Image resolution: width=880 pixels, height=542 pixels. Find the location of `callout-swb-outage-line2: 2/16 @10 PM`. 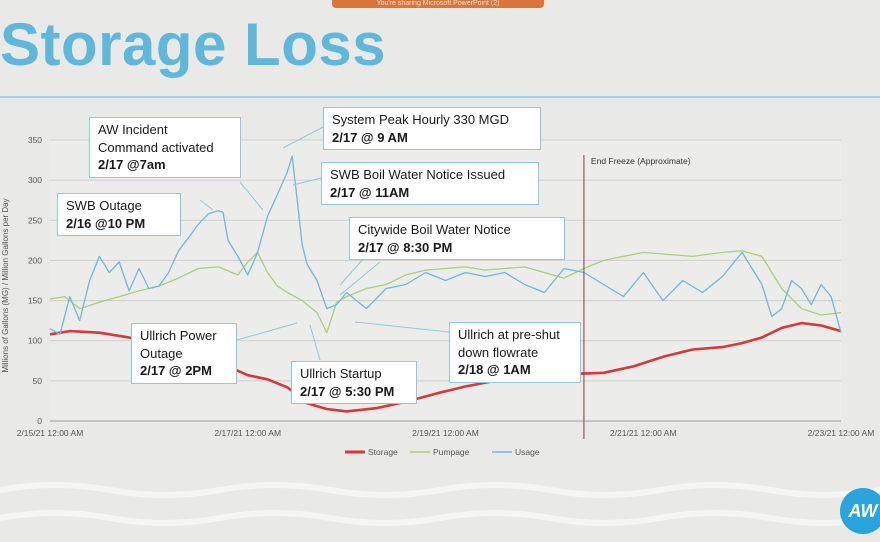

callout-swb-outage-line2: 2/16 @10 PM is located at coordinates (106, 223).